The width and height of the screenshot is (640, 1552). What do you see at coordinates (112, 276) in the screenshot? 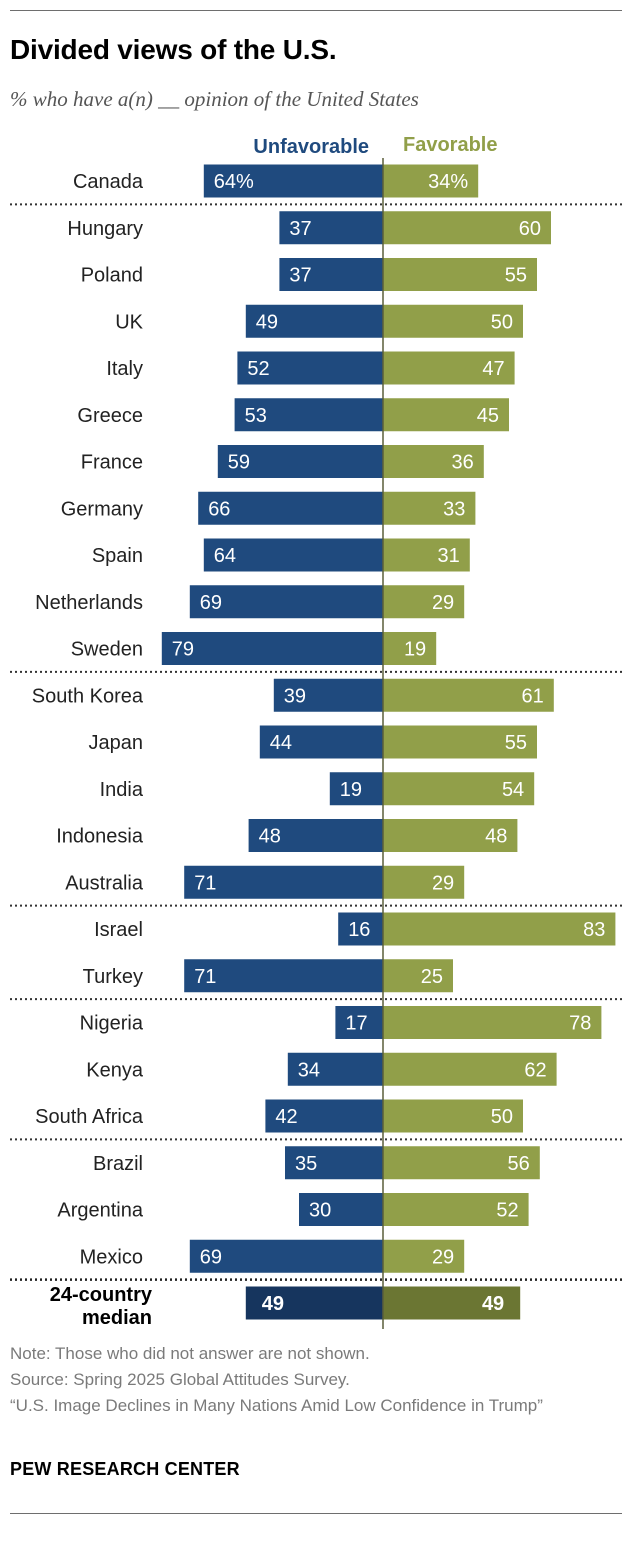
I see `country-label-poland: Poland` at bounding box center [112, 276].